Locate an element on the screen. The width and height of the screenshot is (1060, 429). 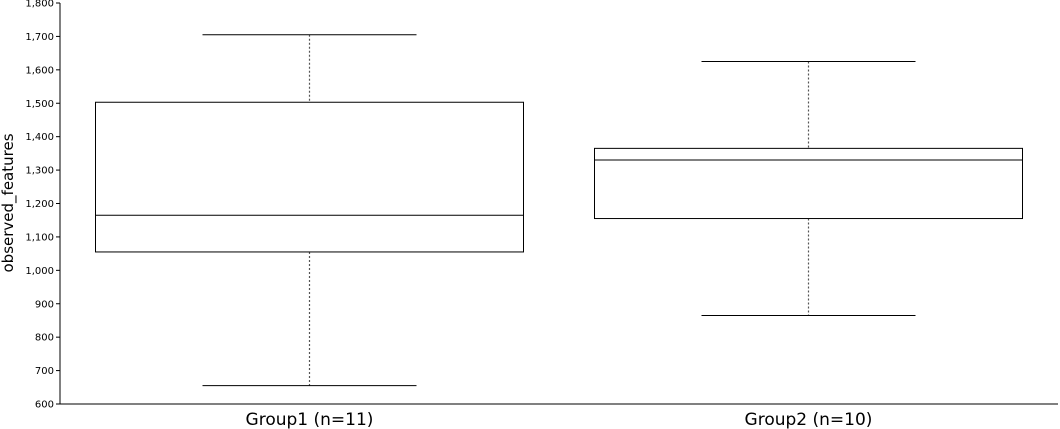
y-tick-label: 800 is located at coordinates (44, 338).